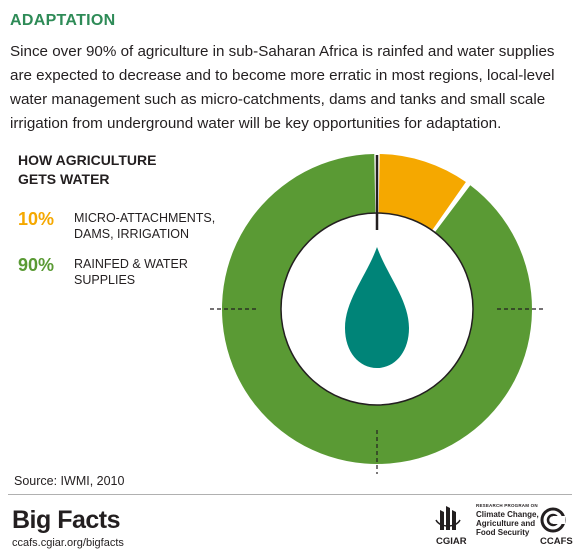 The image size is (580, 556). What do you see at coordinates (68, 543) in the screenshot?
I see `brand-url: ccafs.cgiar.org/bigfacts` at bounding box center [68, 543].